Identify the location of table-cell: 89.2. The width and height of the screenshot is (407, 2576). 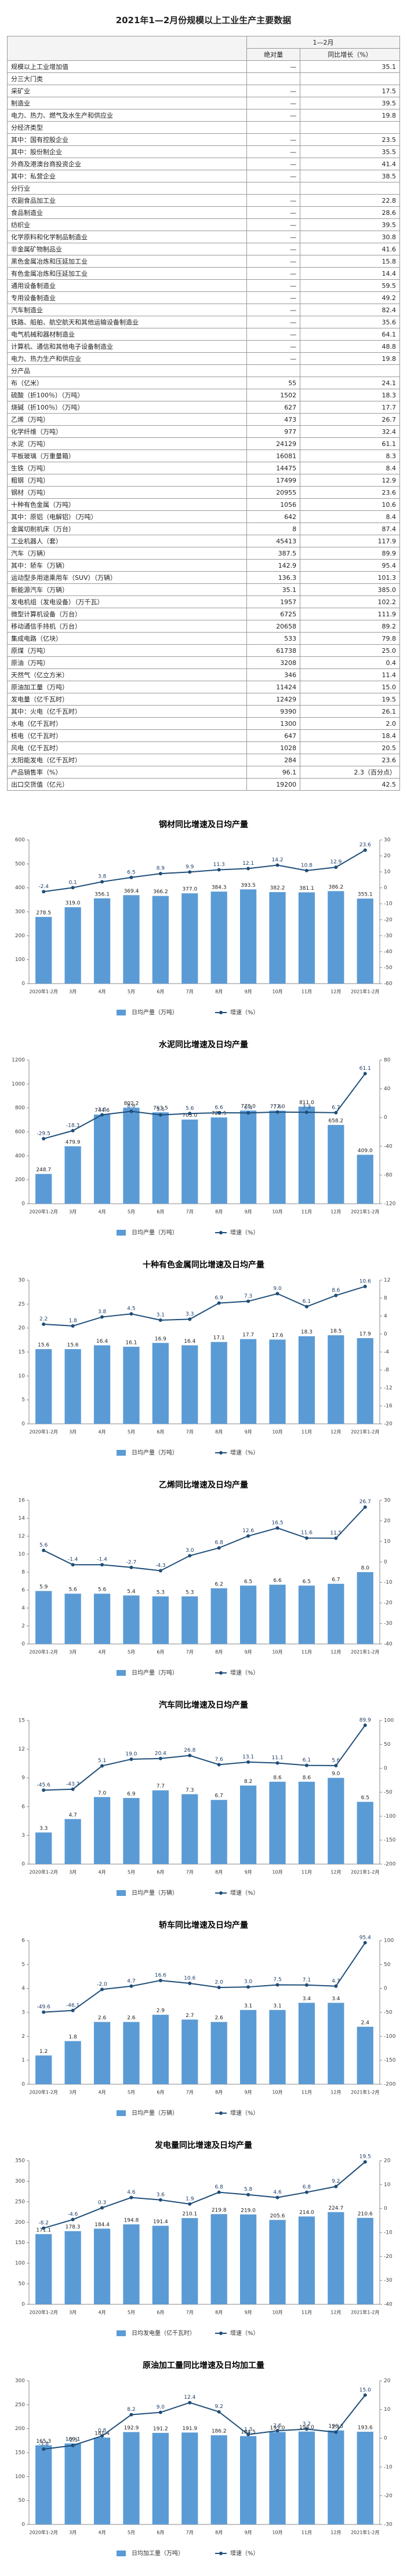
(350, 626).